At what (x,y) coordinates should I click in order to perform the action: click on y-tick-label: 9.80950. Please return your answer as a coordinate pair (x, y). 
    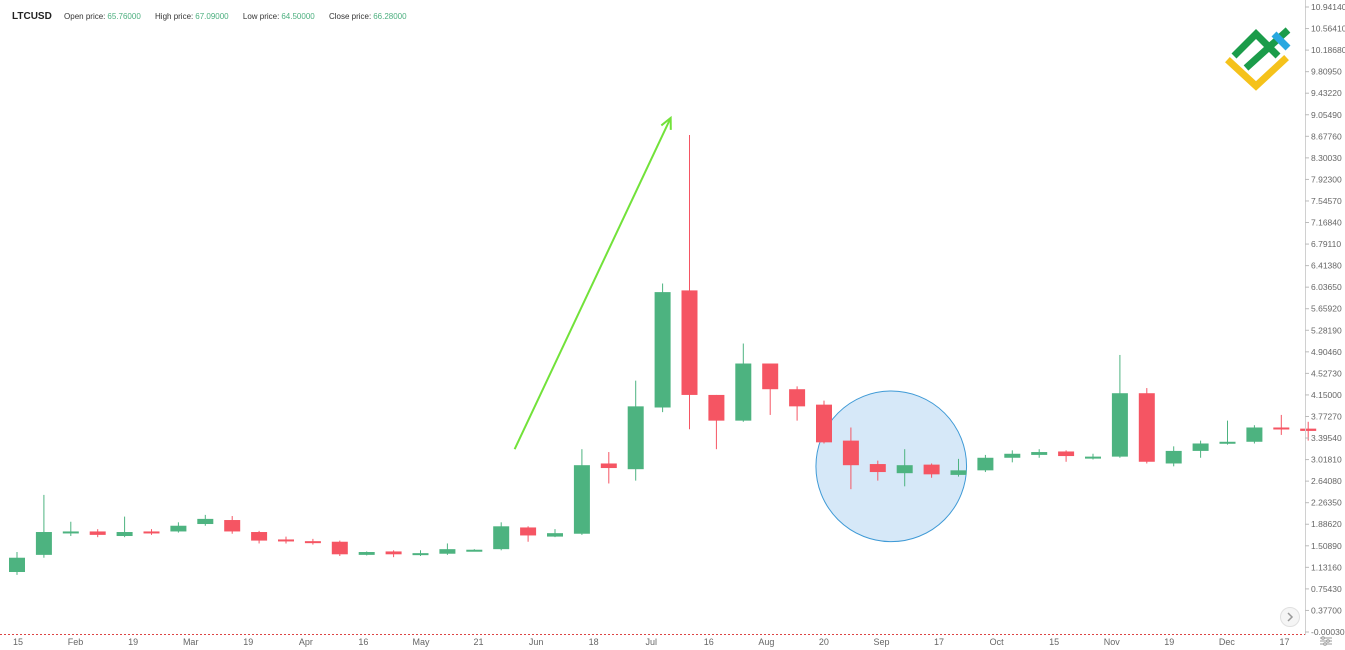
    Looking at the image, I should click on (1326, 72).